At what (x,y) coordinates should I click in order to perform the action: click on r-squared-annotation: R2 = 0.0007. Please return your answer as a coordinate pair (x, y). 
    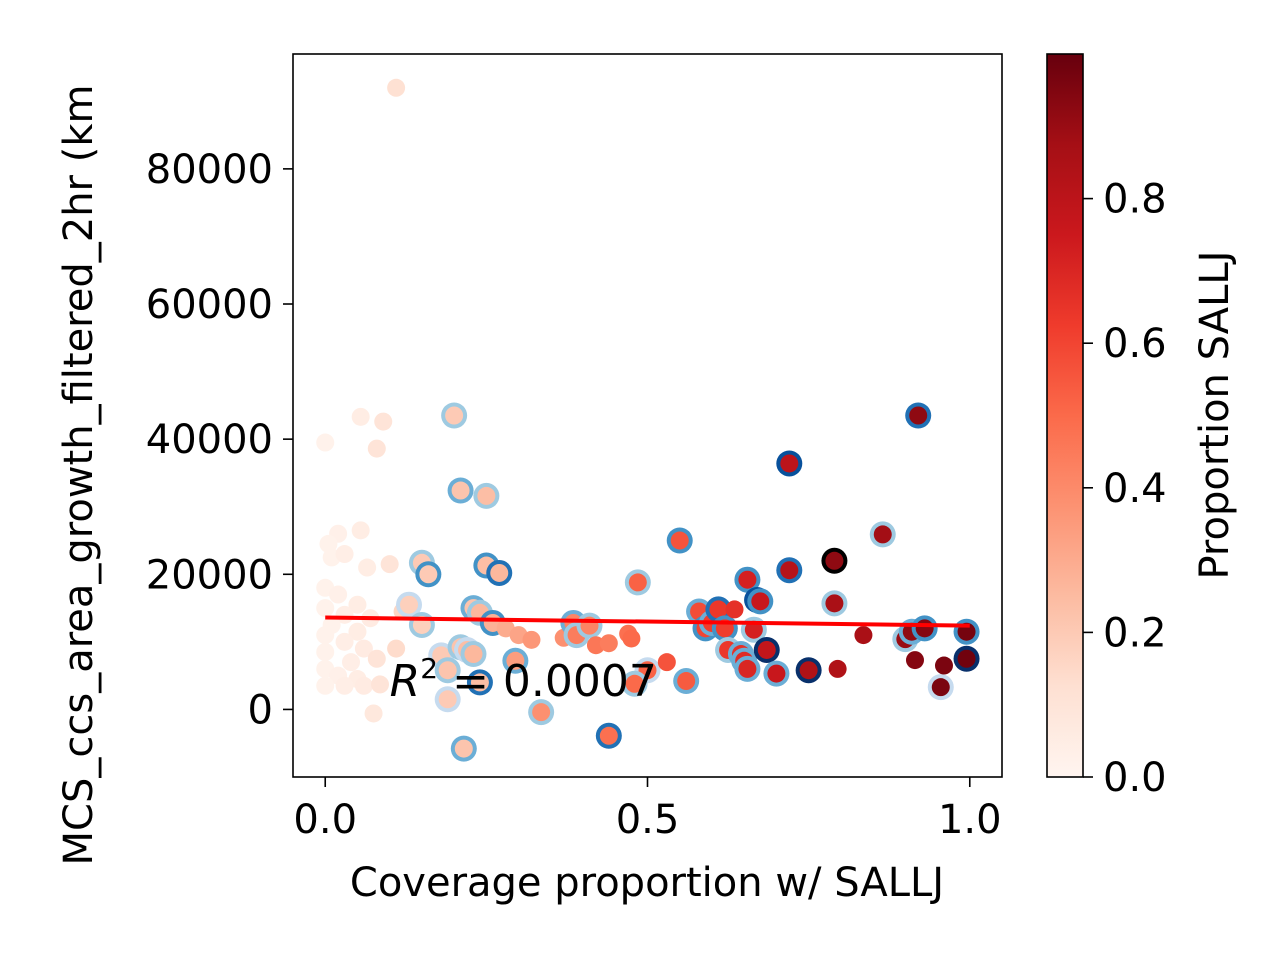
    Looking at the image, I should click on (523, 679).